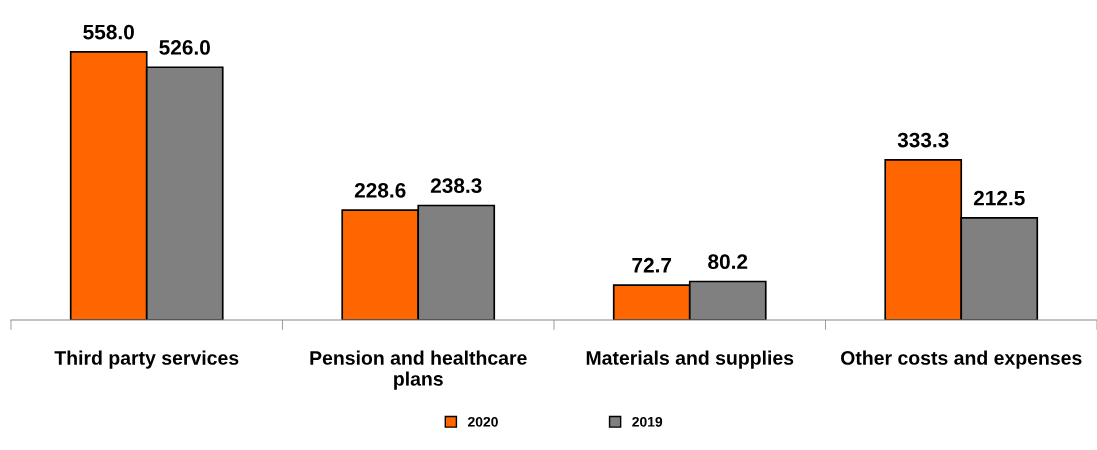  What do you see at coordinates (146, 359) in the screenshot?
I see `x-tick-label: Third party services` at bounding box center [146, 359].